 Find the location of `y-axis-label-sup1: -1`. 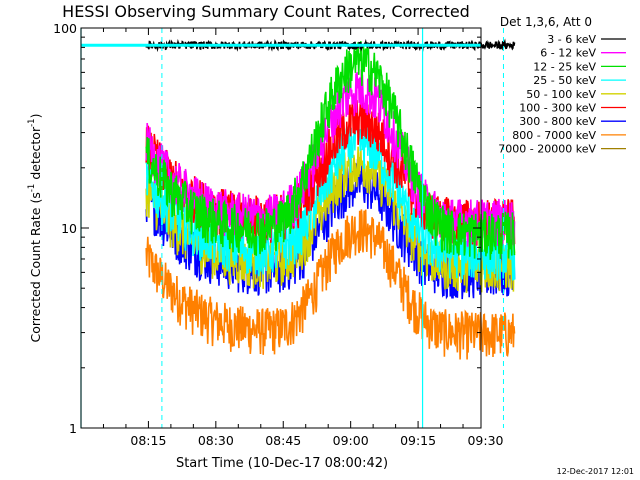

y-axis-label-sup1: -1 is located at coordinates (32, 188).